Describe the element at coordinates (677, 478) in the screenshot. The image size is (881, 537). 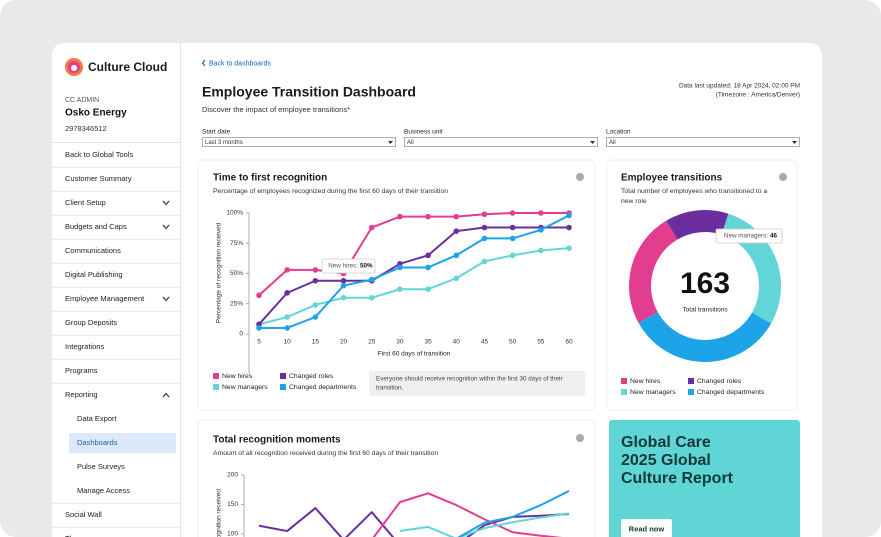
I see `promo-title: Culture Report` at that location.